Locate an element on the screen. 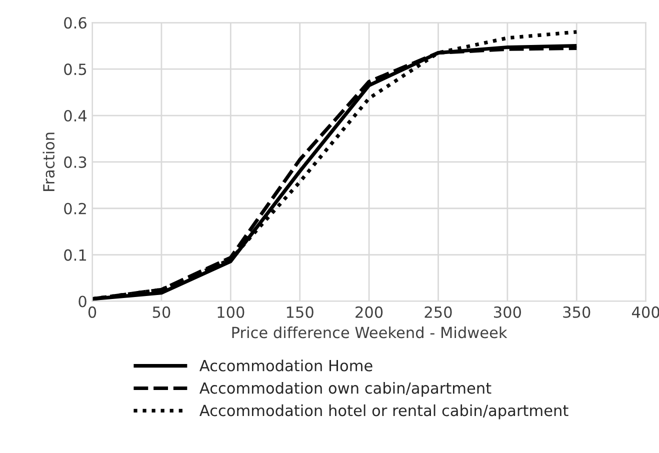 The height and width of the screenshot is (453, 659). x-tick-label: 150 is located at coordinates (300, 312).